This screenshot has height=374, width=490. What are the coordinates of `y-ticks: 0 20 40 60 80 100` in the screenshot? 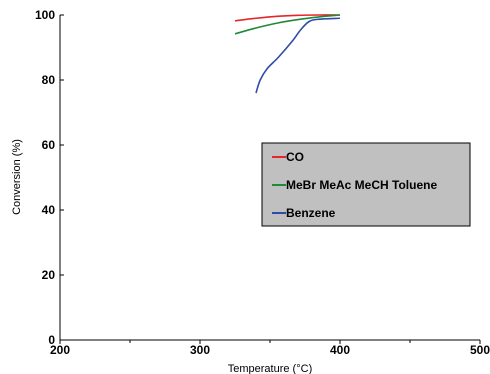 It's located at (49, 177).